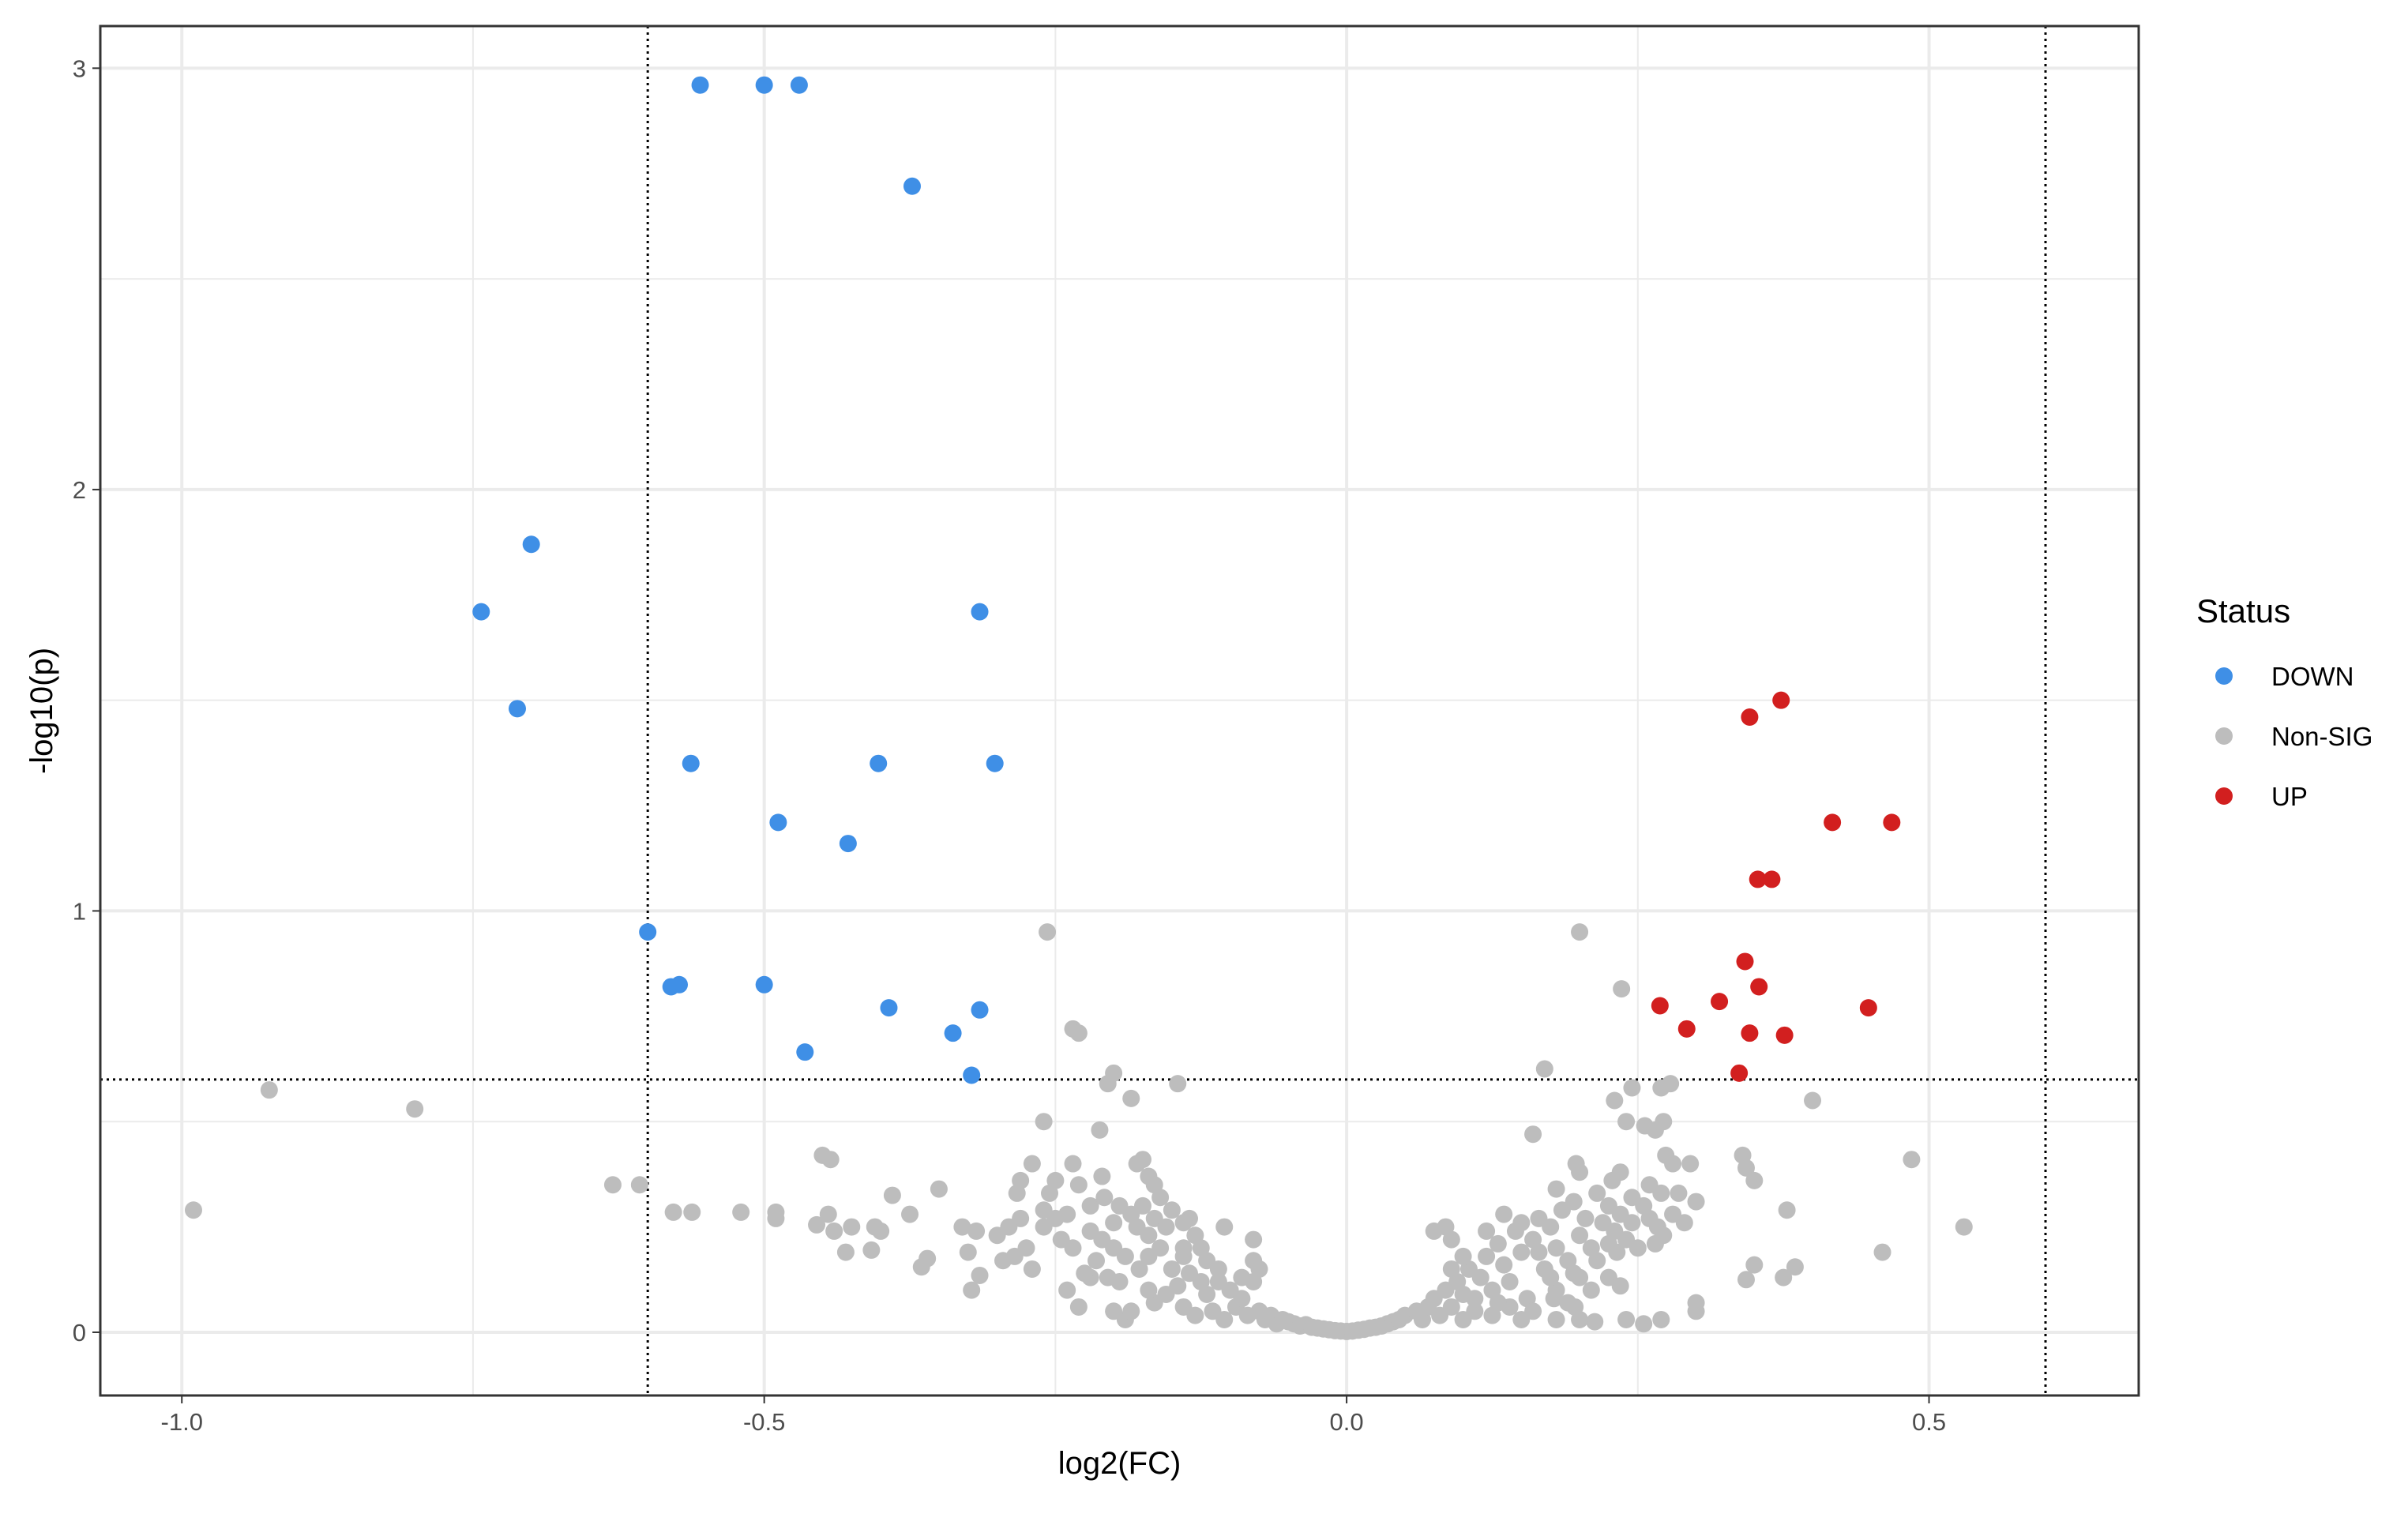  What do you see at coordinates (1053, 1416) in the screenshot?
I see `x-axis-ticks: -1.0 -0.5 0.0 0.5` at bounding box center [1053, 1416].